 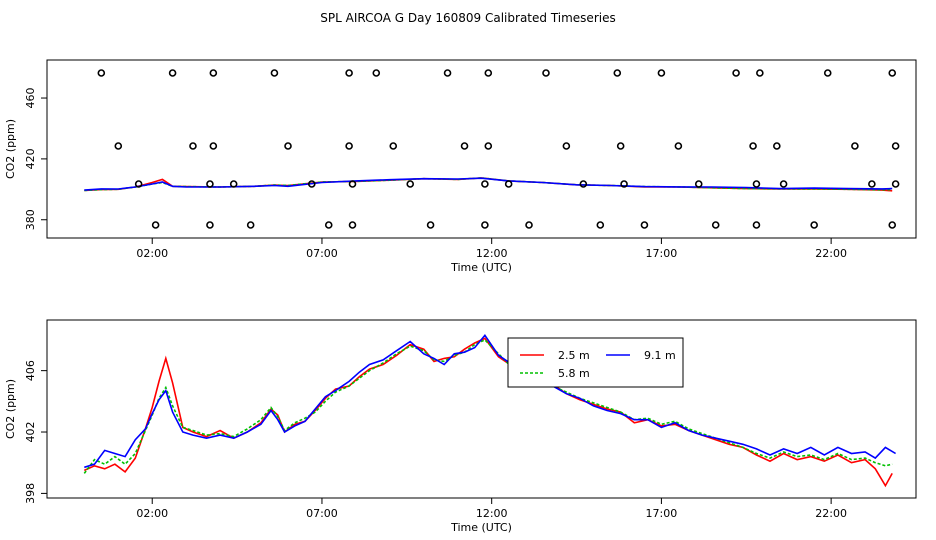 I want to click on y-tick-label: 406, so click(x=30, y=370).